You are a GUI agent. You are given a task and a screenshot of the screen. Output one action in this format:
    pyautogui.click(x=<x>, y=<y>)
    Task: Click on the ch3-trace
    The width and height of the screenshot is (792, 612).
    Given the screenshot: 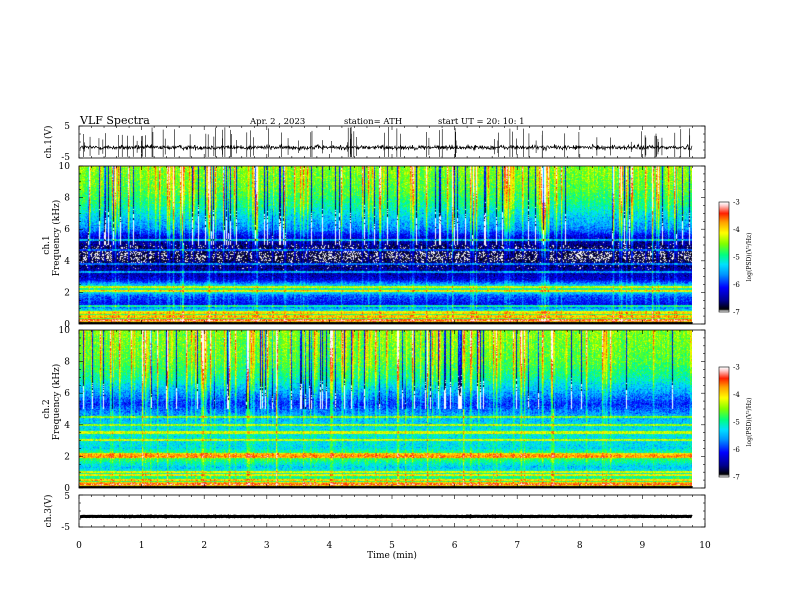 What is the action you would take?
    pyautogui.click(x=386, y=516)
    